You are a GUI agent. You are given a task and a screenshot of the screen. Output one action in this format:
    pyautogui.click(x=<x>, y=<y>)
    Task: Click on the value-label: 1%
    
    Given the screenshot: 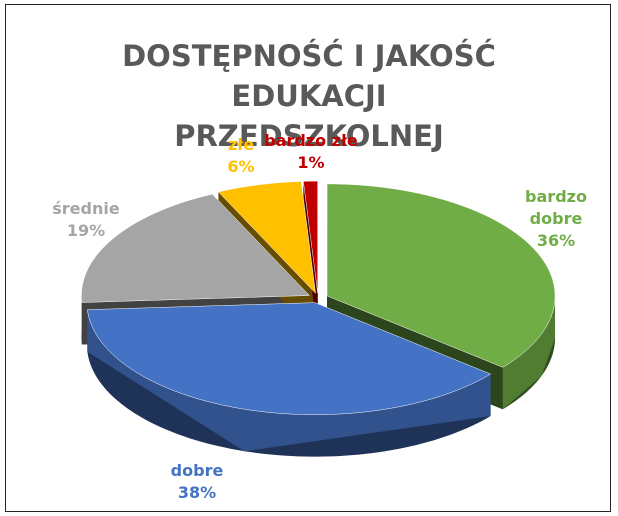 What is the action you would take?
    pyautogui.click(x=311, y=162)
    